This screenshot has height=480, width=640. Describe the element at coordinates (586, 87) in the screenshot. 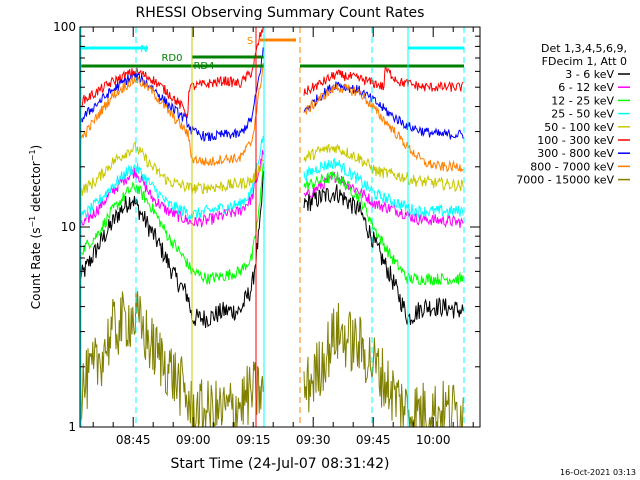

I see `legend-label: 6 - 12 keV` at that location.